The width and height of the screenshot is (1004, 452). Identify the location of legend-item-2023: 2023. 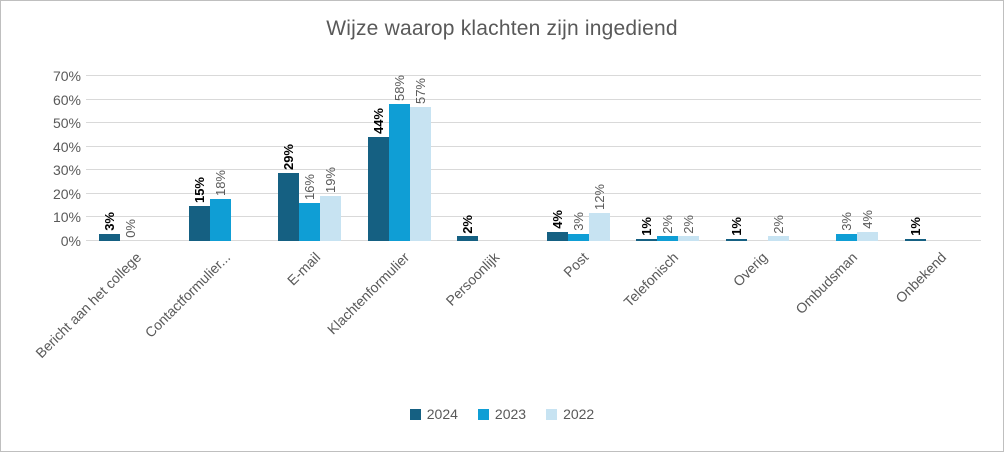
(502, 414).